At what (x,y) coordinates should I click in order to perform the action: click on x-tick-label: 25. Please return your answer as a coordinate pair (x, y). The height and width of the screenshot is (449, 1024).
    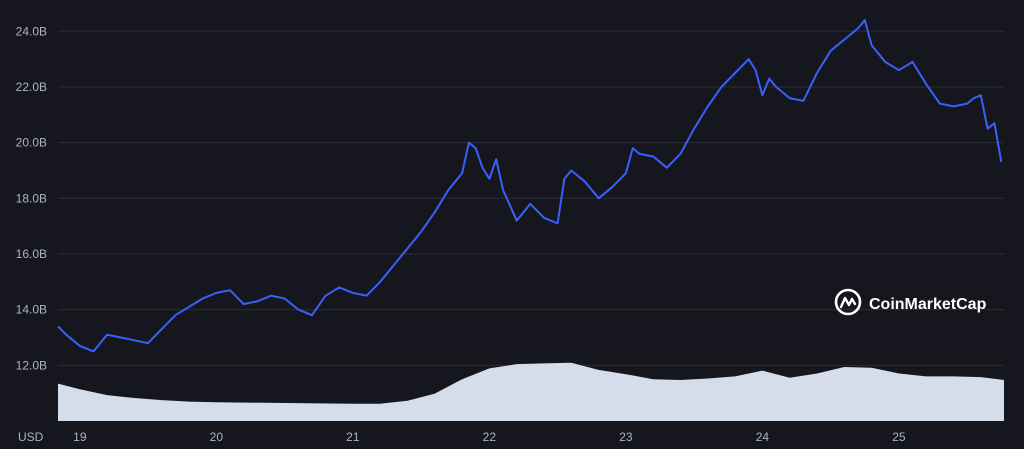
    Looking at the image, I should click on (899, 437).